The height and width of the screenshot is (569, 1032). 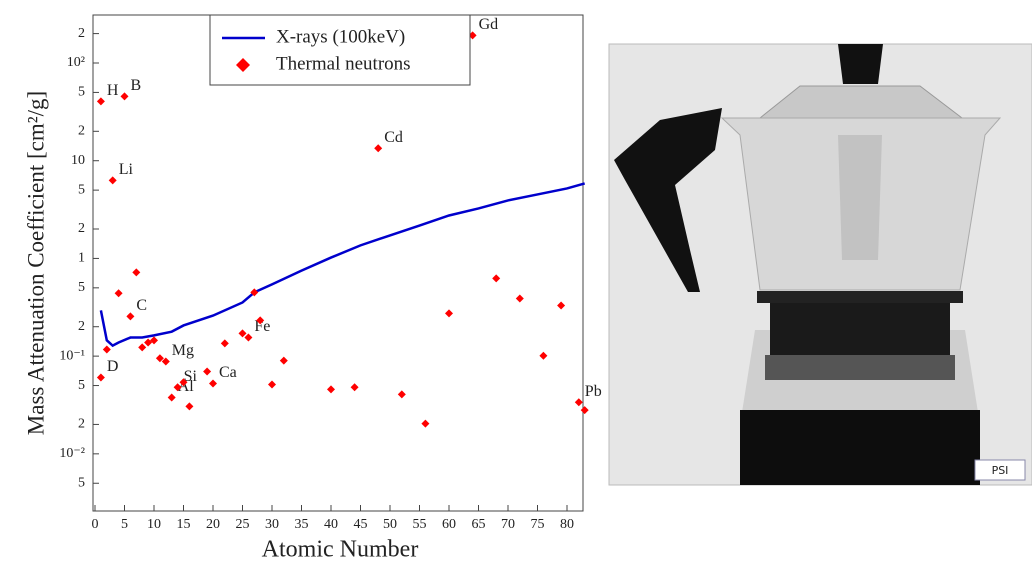 What do you see at coordinates (860, 297) in the screenshot?
I see `pot-seal` at bounding box center [860, 297].